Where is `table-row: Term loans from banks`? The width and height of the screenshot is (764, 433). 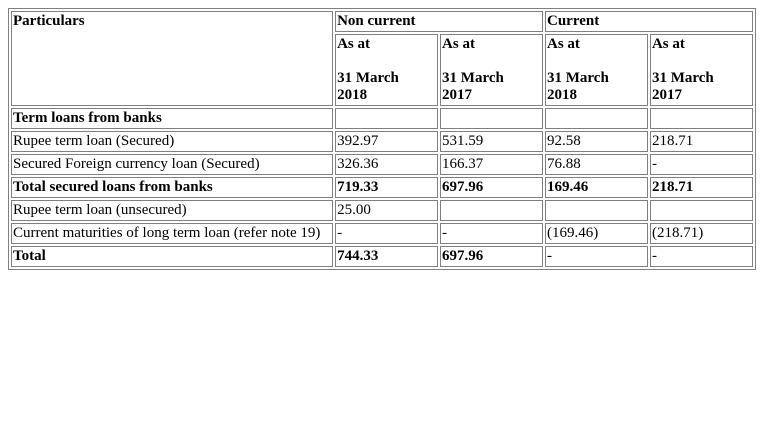
table-row: Term loans from banks is located at coordinates (382, 118).